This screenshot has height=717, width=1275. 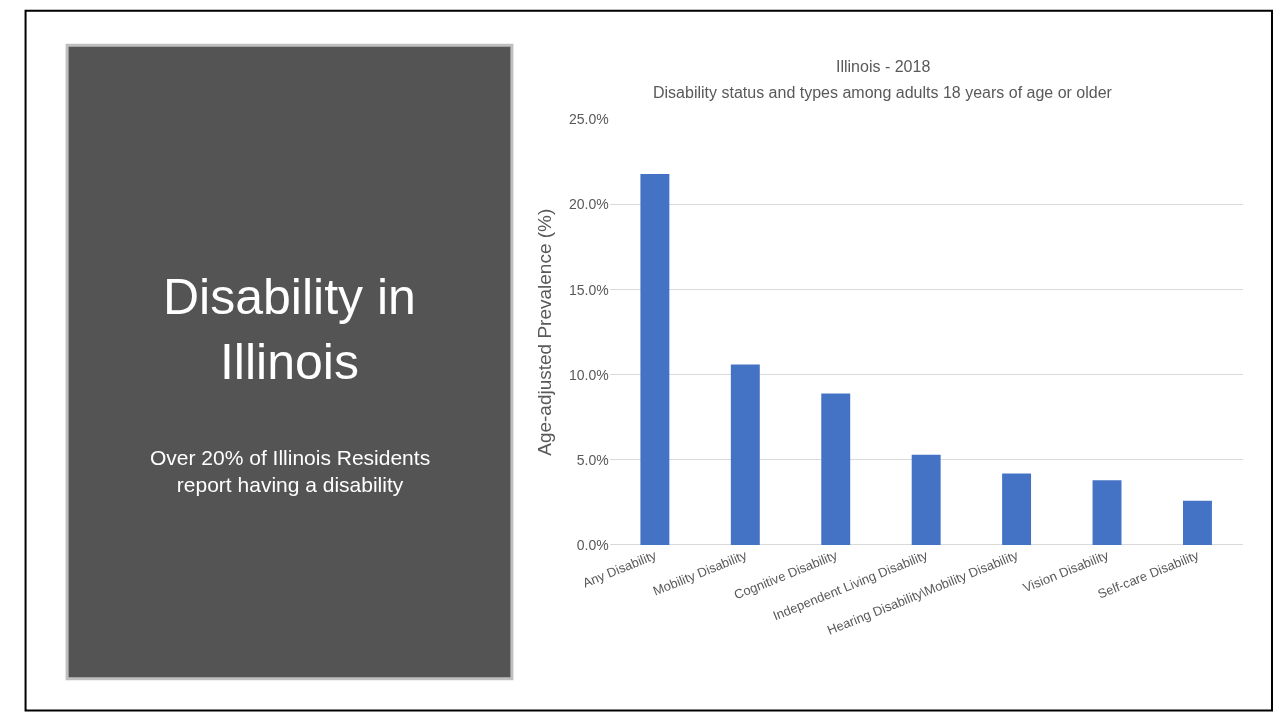 What do you see at coordinates (588, 204) in the screenshot?
I see `y-tick-label: 20.0%` at bounding box center [588, 204].